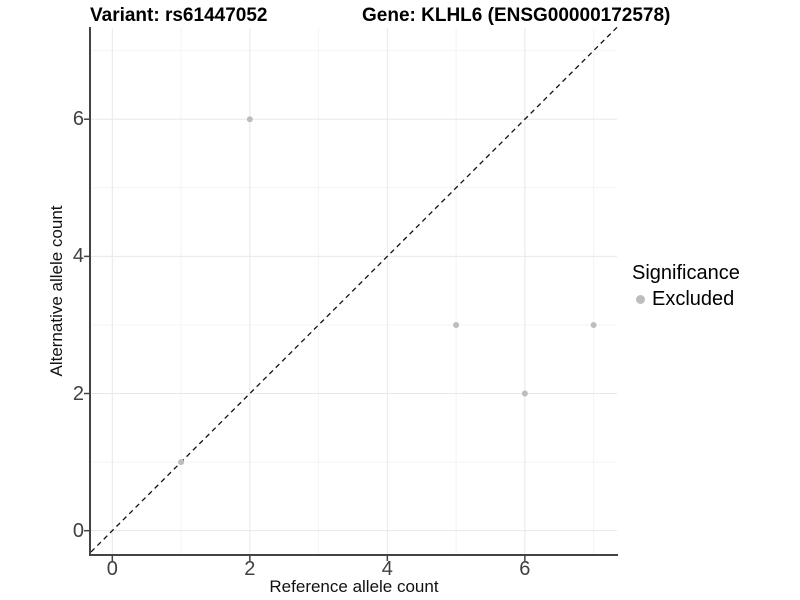 The height and width of the screenshot is (600, 800). What do you see at coordinates (250, 569) in the screenshot?
I see `x-tick-label: 2` at bounding box center [250, 569].